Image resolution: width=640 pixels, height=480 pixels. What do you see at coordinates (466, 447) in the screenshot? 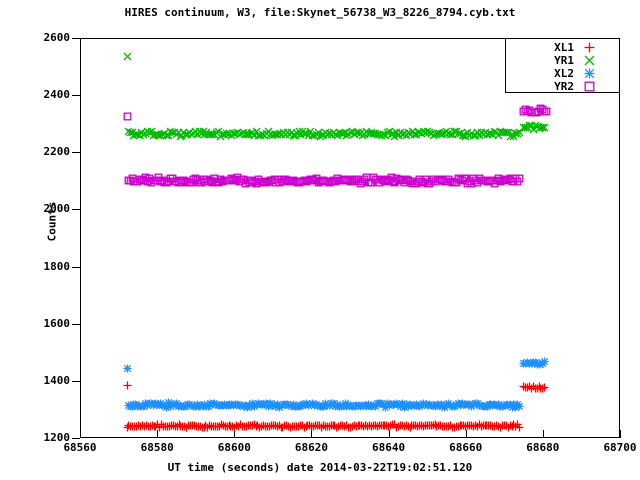
I see `x-axis-tick-label: 68660` at bounding box center [466, 447].